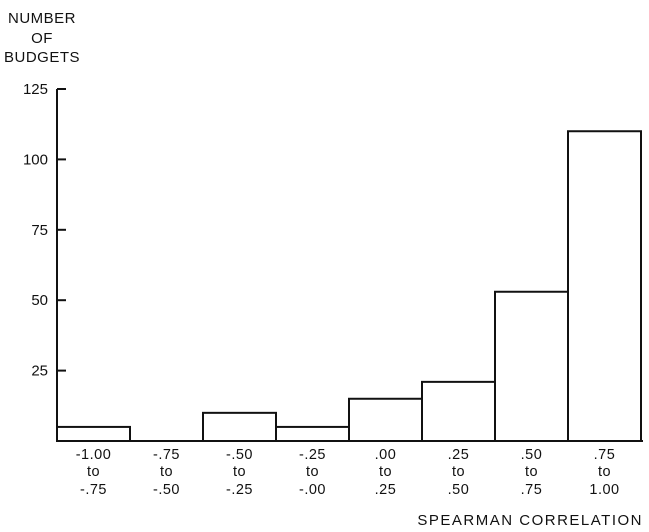 The height and width of the screenshot is (532, 649). What do you see at coordinates (530, 520) in the screenshot?
I see `x-axis-title: SPEARMAN CORRELATION` at bounding box center [530, 520].